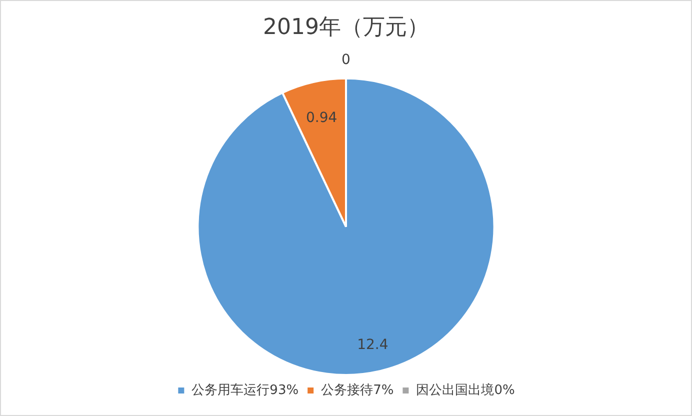  I want to click on legend-label: 因公出国出境0%, so click(465, 390).